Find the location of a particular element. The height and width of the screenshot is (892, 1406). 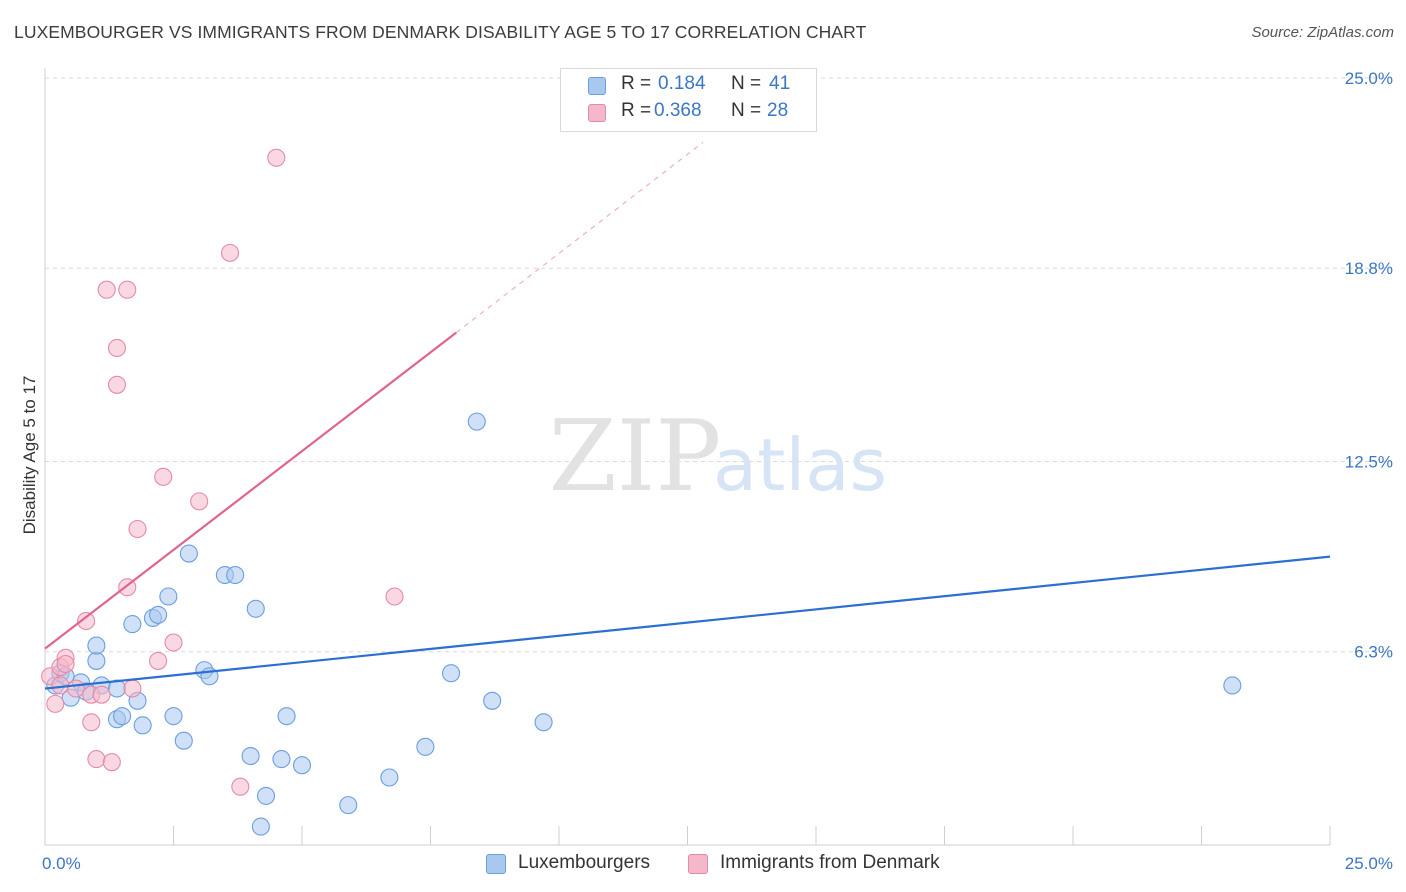

x-tick-label: 0.0% is located at coordinates (61, 863).